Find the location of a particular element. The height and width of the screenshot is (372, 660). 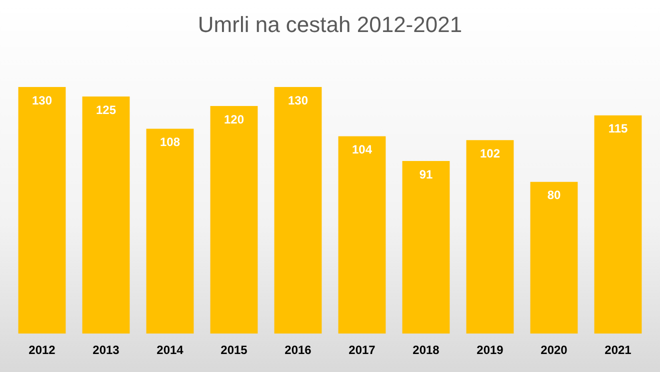

data-label: 102 is located at coordinates (490, 153).